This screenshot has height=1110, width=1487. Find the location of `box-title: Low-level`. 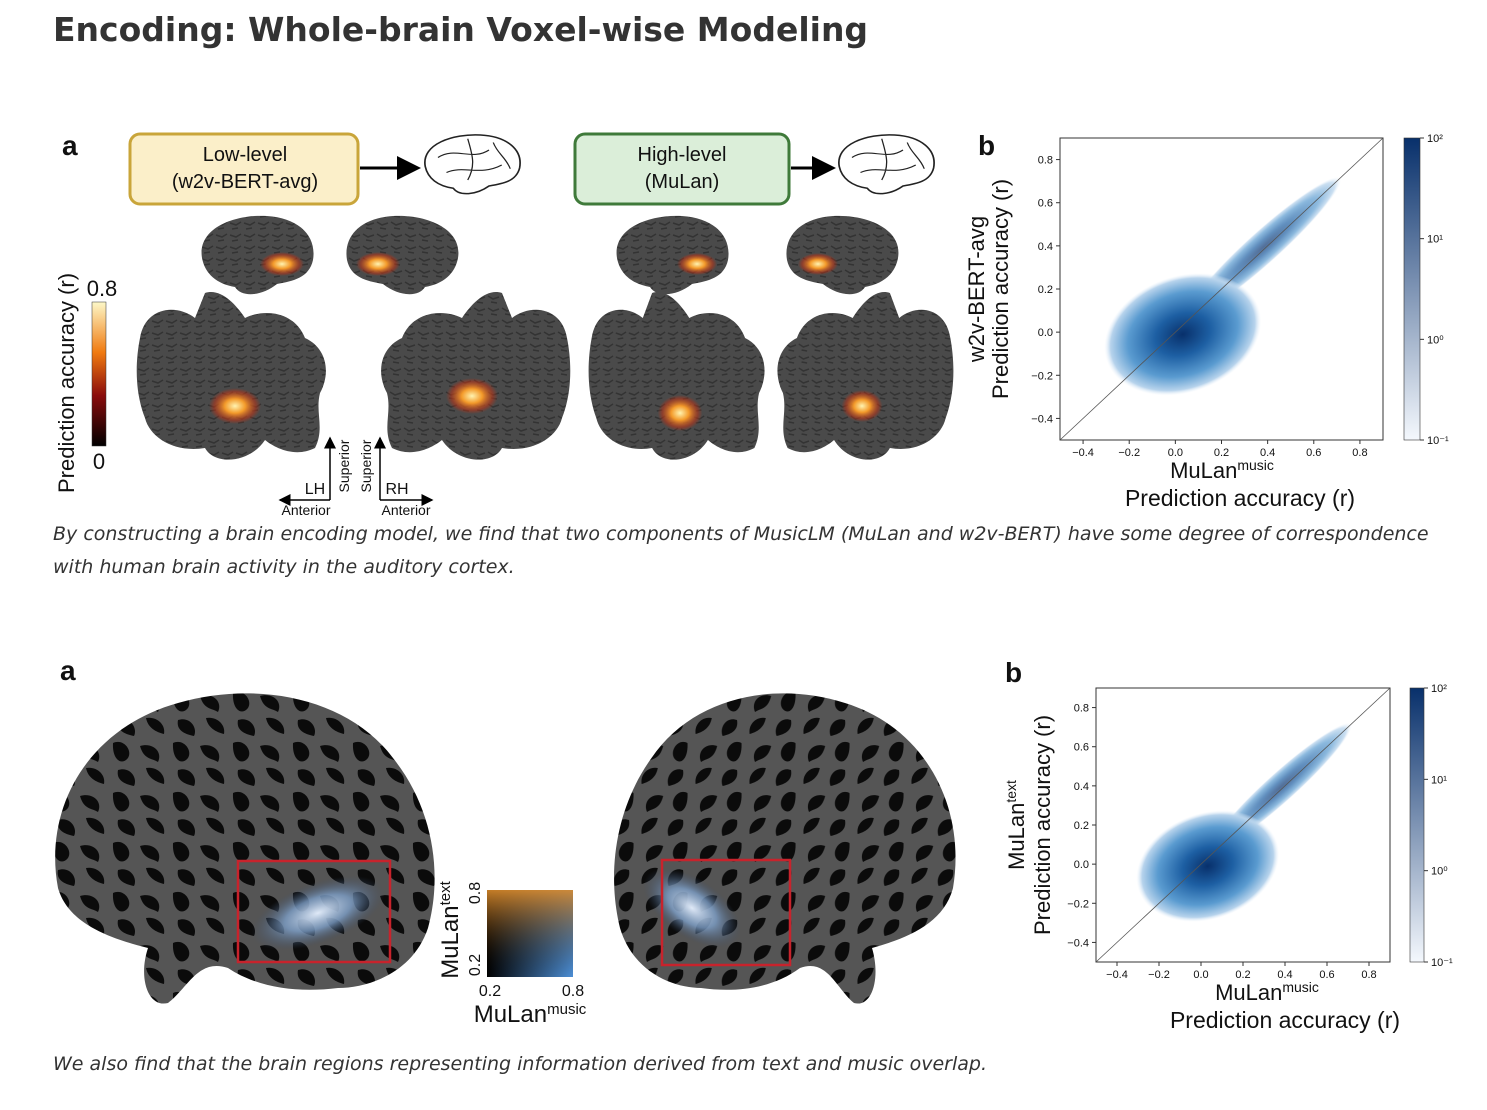

box-title: Low-level is located at coordinates (245, 155).